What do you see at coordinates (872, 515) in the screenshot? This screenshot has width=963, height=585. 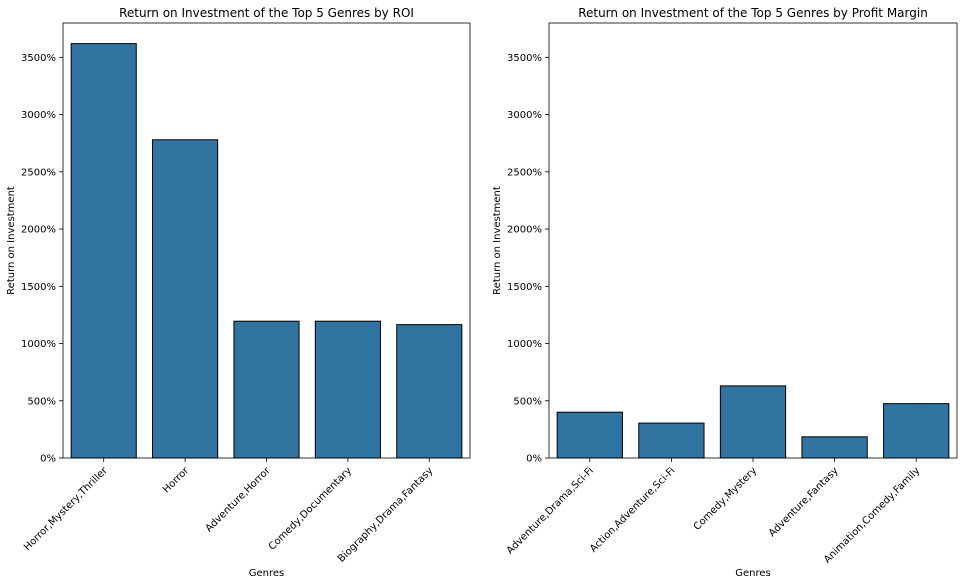 I see `x-tick-label: Animation,Comedy,Family` at bounding box center [872, 515].